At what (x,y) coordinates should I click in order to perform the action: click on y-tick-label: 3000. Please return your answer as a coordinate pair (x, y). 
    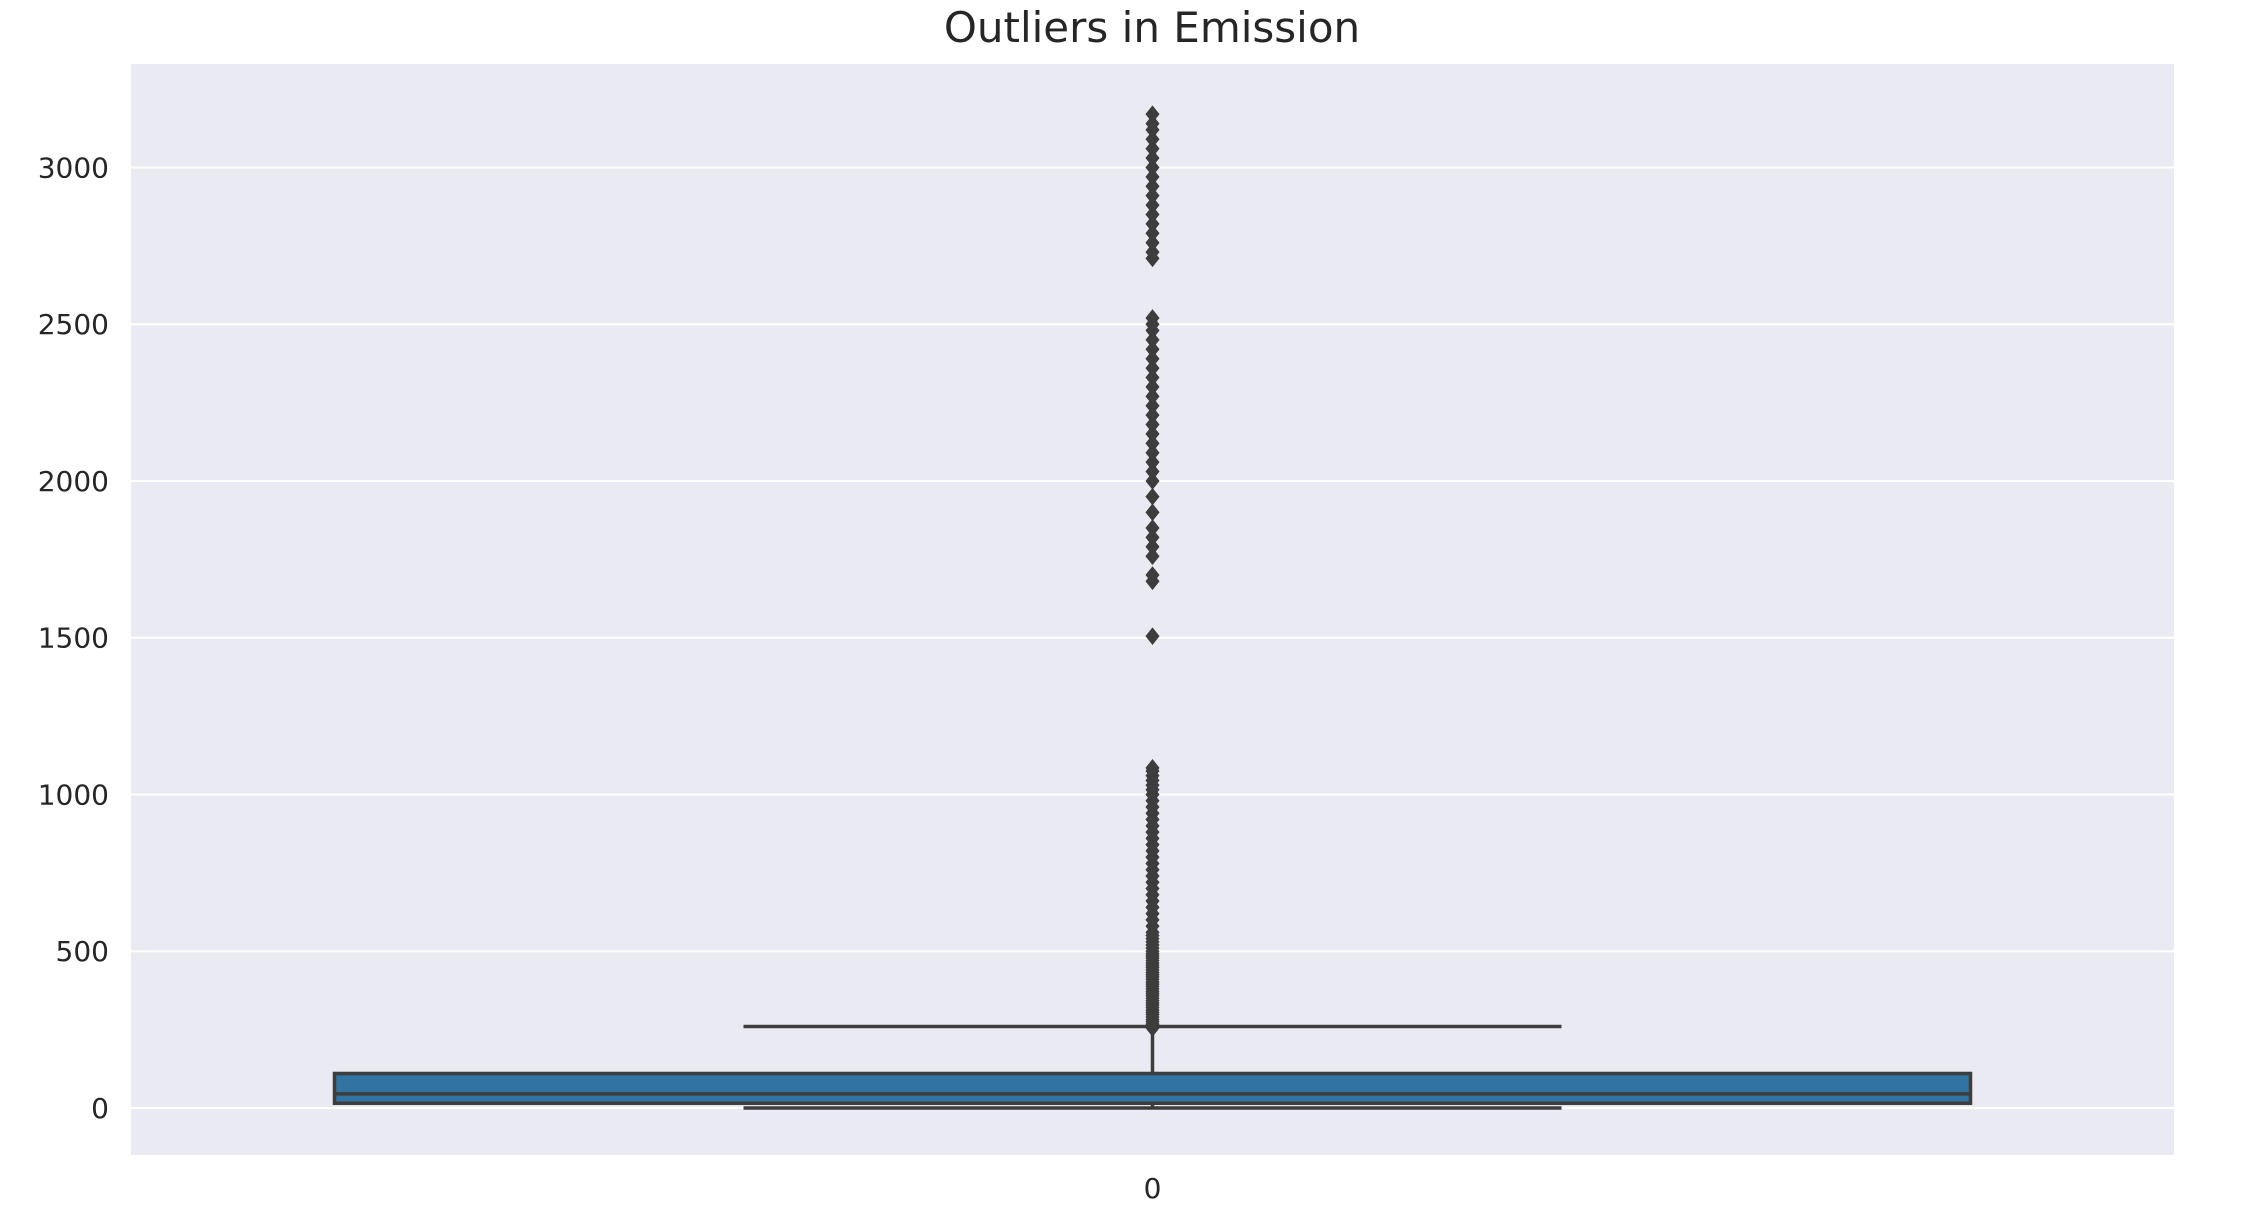
    Looking at the image, I should click on (73, 167).